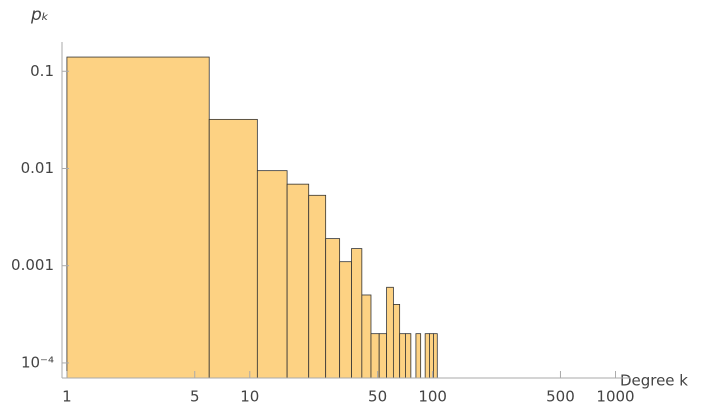 Image resolution: width=720 pixels, height=414 pixels. Describe the element at coordinates (654, 381) in the screenshot. I see `x-axis-label: Degree k` at that location.